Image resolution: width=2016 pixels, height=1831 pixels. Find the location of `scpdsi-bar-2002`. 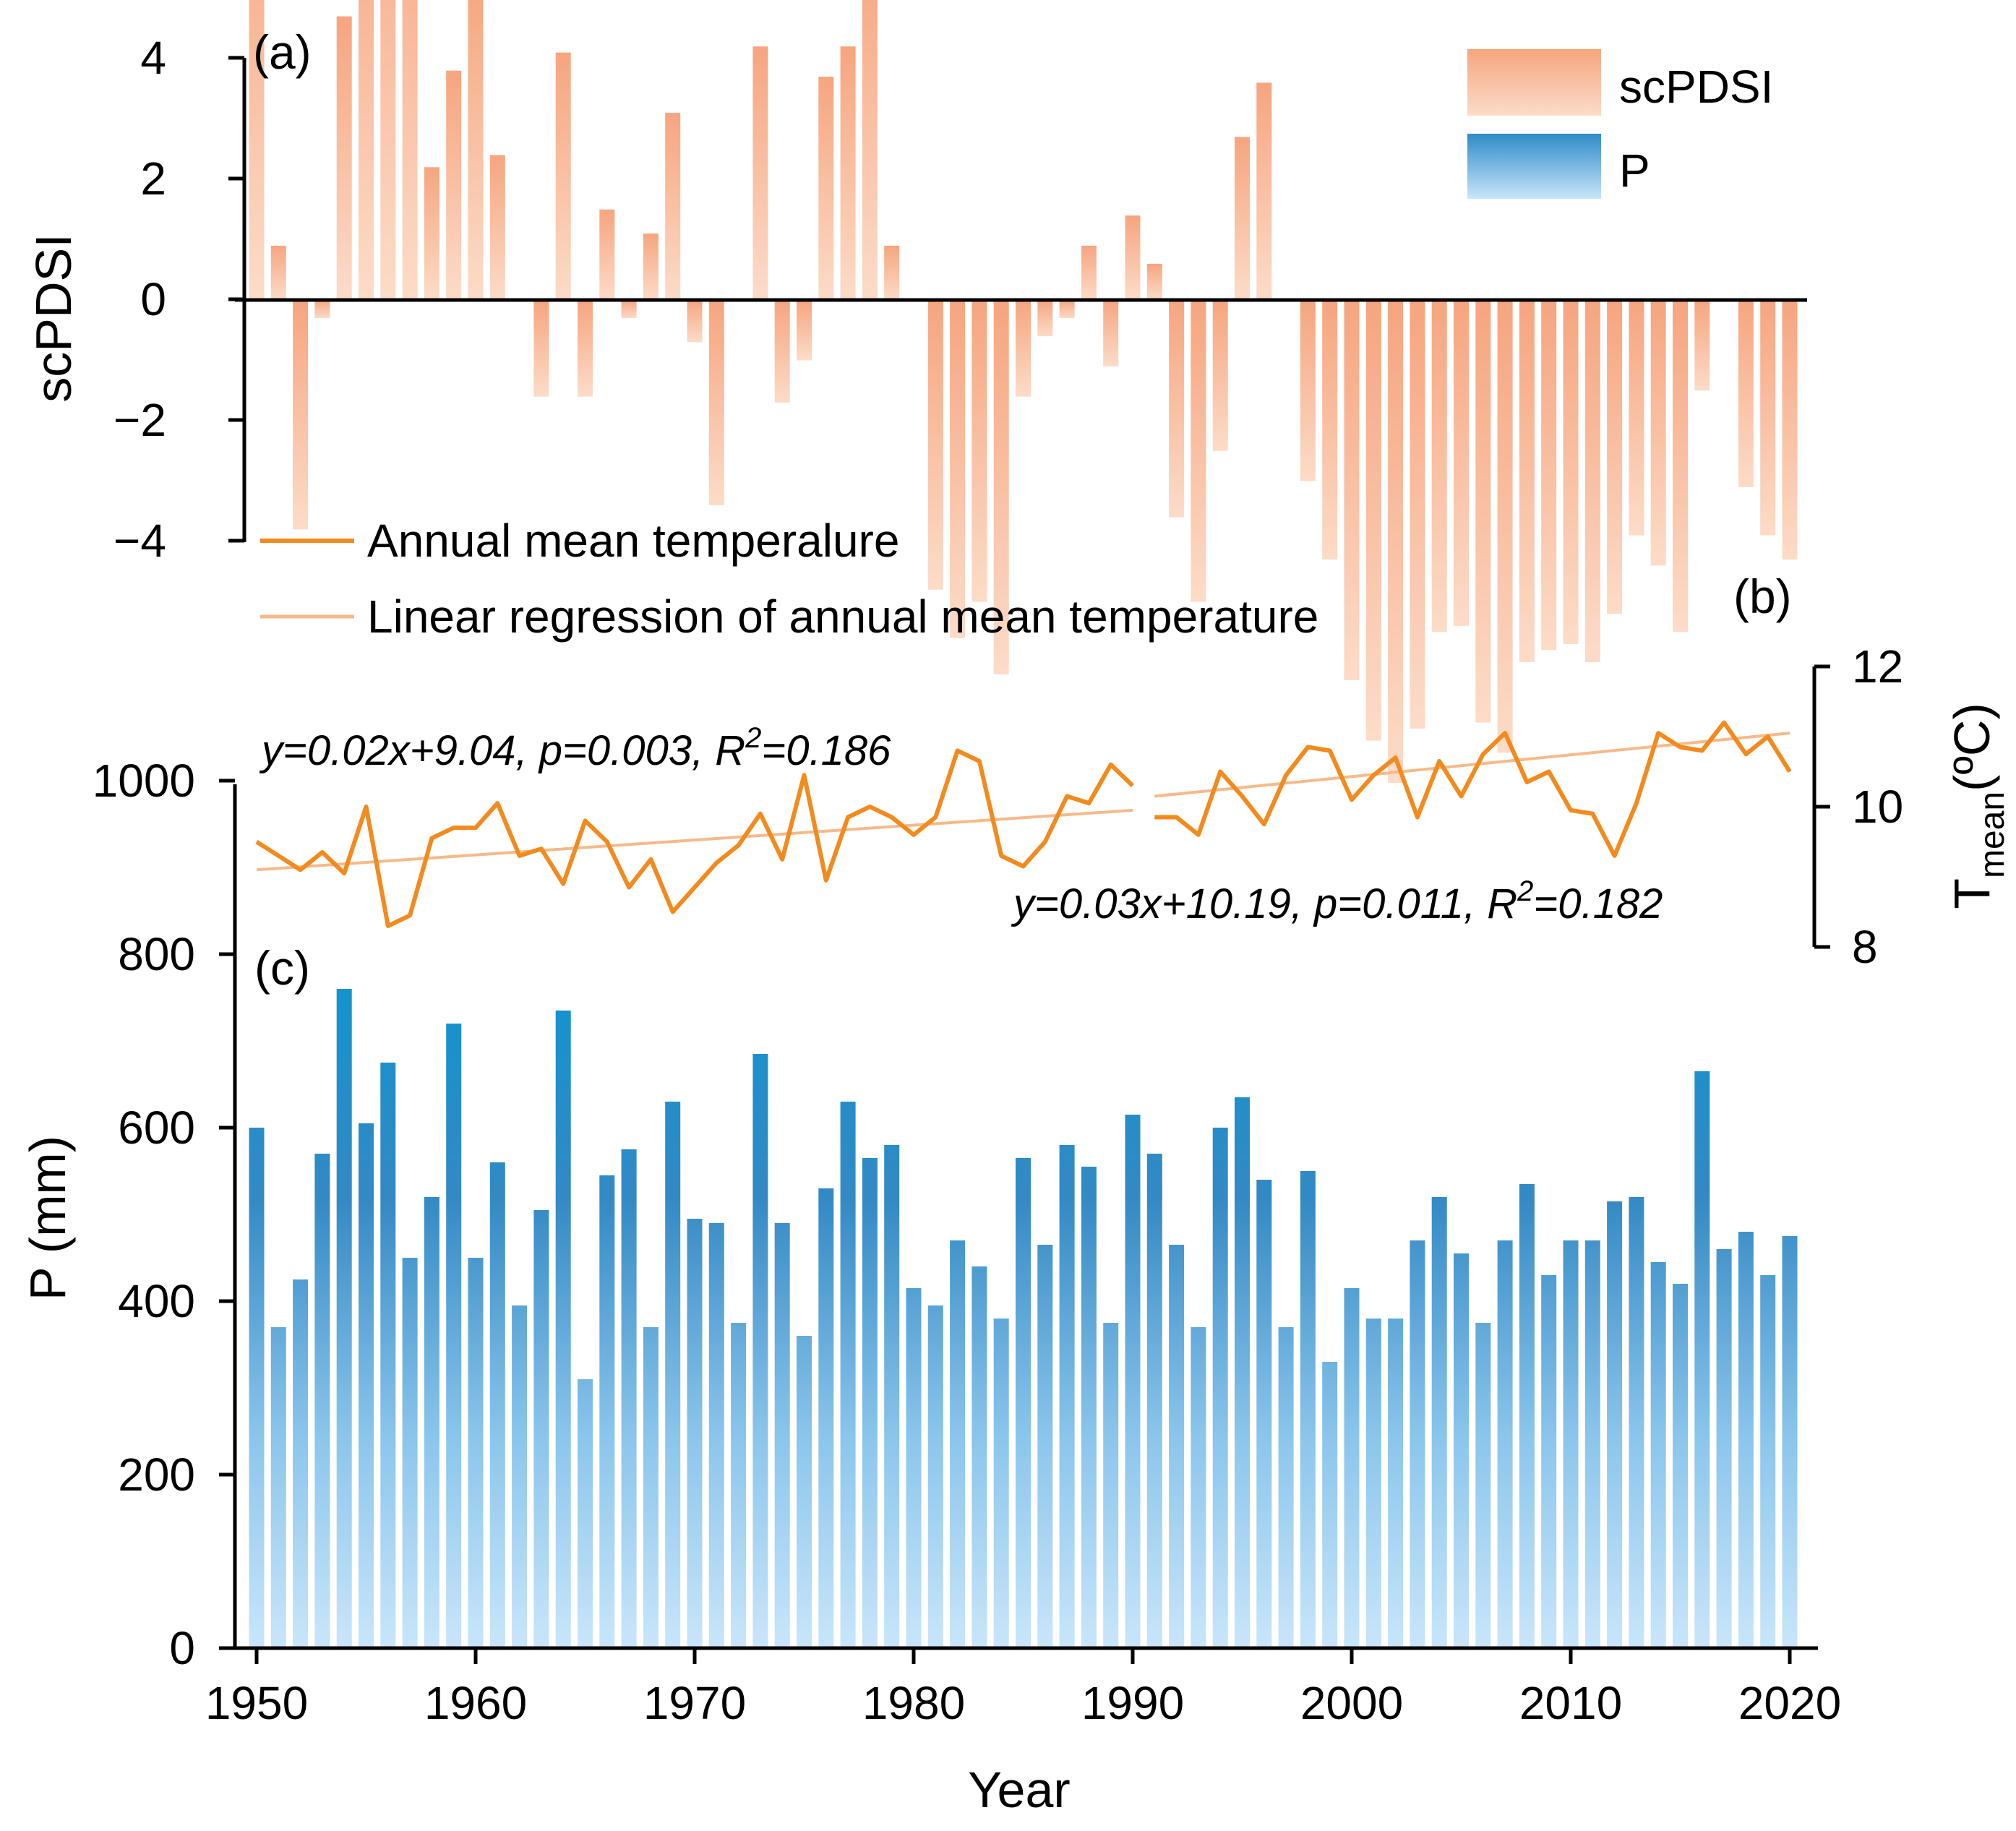

scpdsi-bar-2002 is located at coordinates (1396, 541).